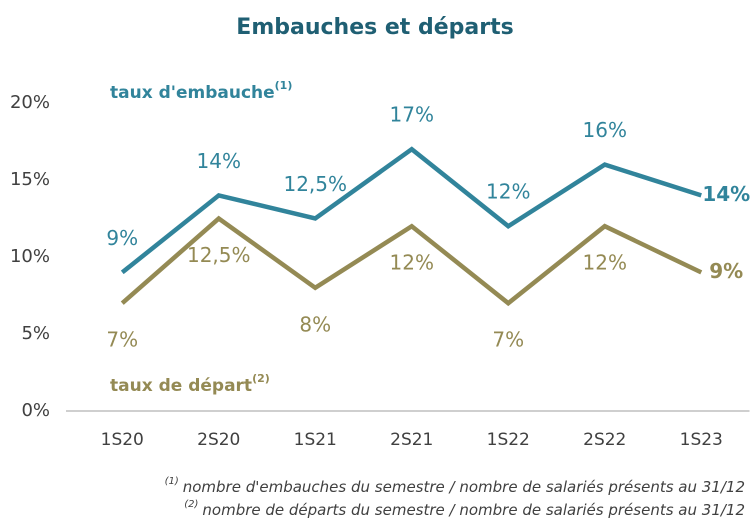 Image resolution: width=751 pixels, height=520 pixels. I want to click on x-tick-label: 1S21, so click(315, 440).